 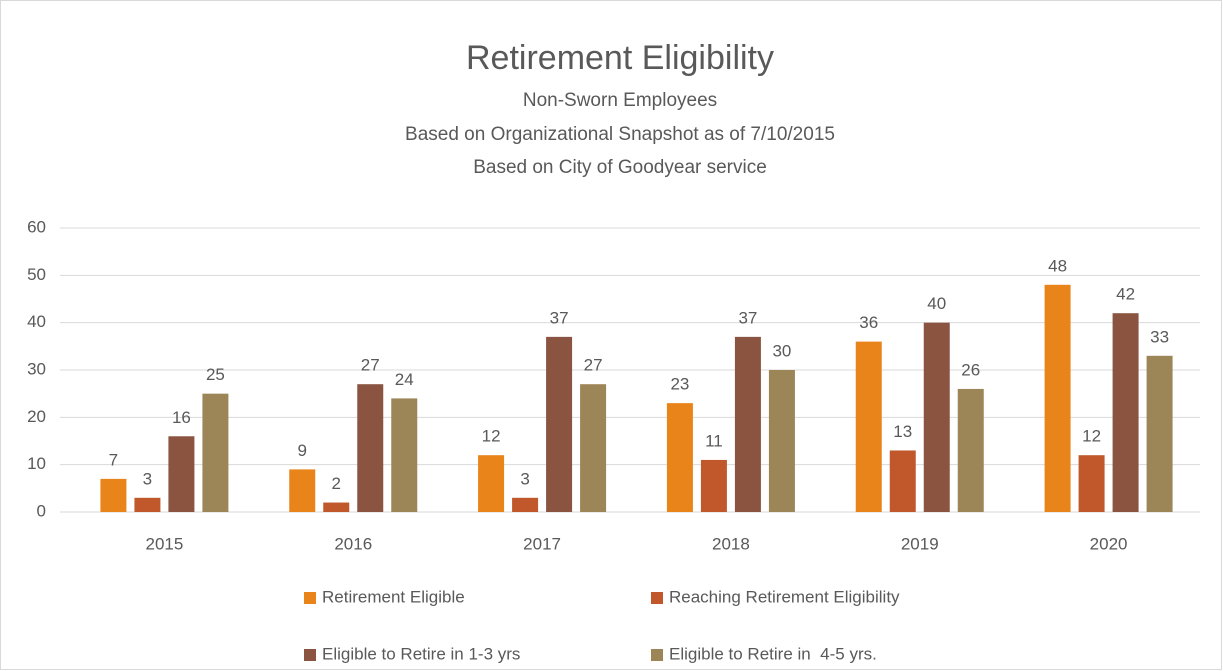 What do you see at coordinates (920, 543) in the screenshot?
I see `x-tick-label: 2019` at bounding box center [920, 543].